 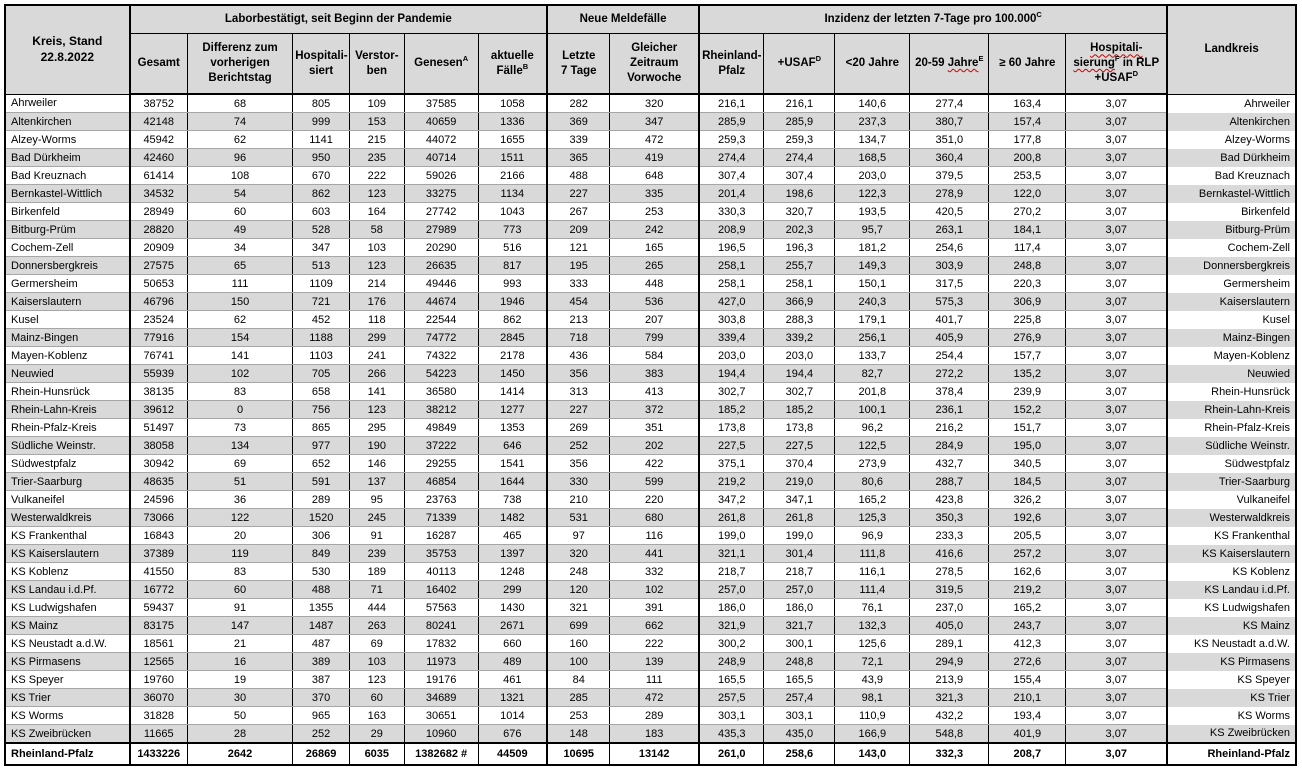 I want to click on value-cell-gesamt: 39612, so click(x=158, y=409).